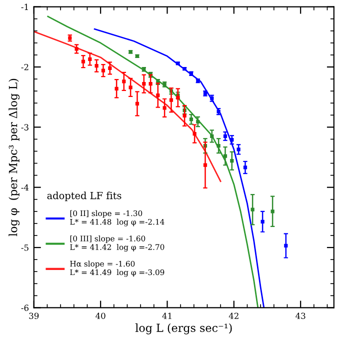 This screenshot has height=340, width=339. I want to click on y-tick-label: -3, so click(24, 127).